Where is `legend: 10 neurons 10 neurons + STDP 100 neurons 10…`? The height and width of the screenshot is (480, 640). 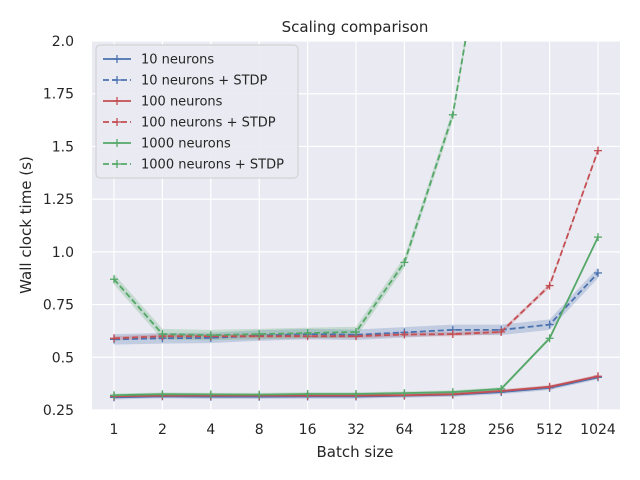 legend: 10 neurons 10 neurons + STDP 100 neurons 10… is located at coordinates (197, 111).